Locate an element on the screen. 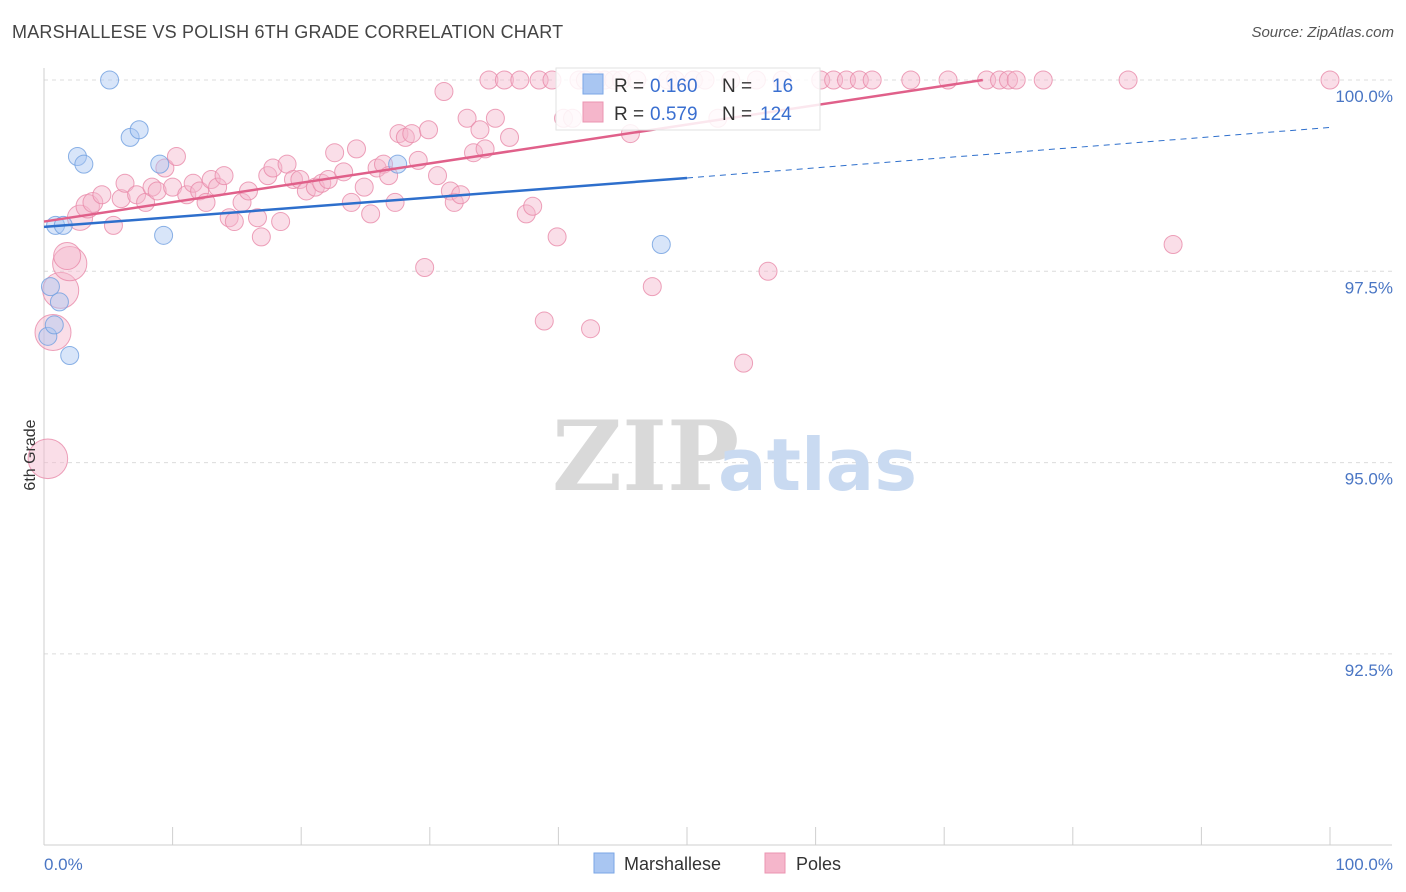  legend: Marshallese Poles is located at coordinates (717, 863).